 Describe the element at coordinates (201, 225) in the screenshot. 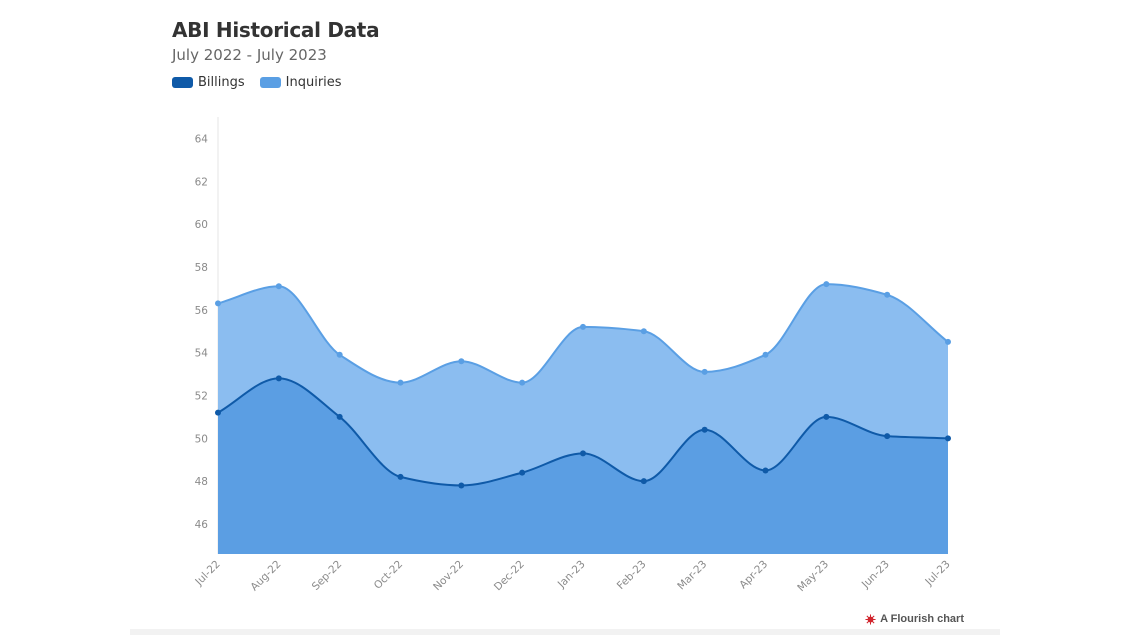

I see `y-tick-label: 60` at that location.